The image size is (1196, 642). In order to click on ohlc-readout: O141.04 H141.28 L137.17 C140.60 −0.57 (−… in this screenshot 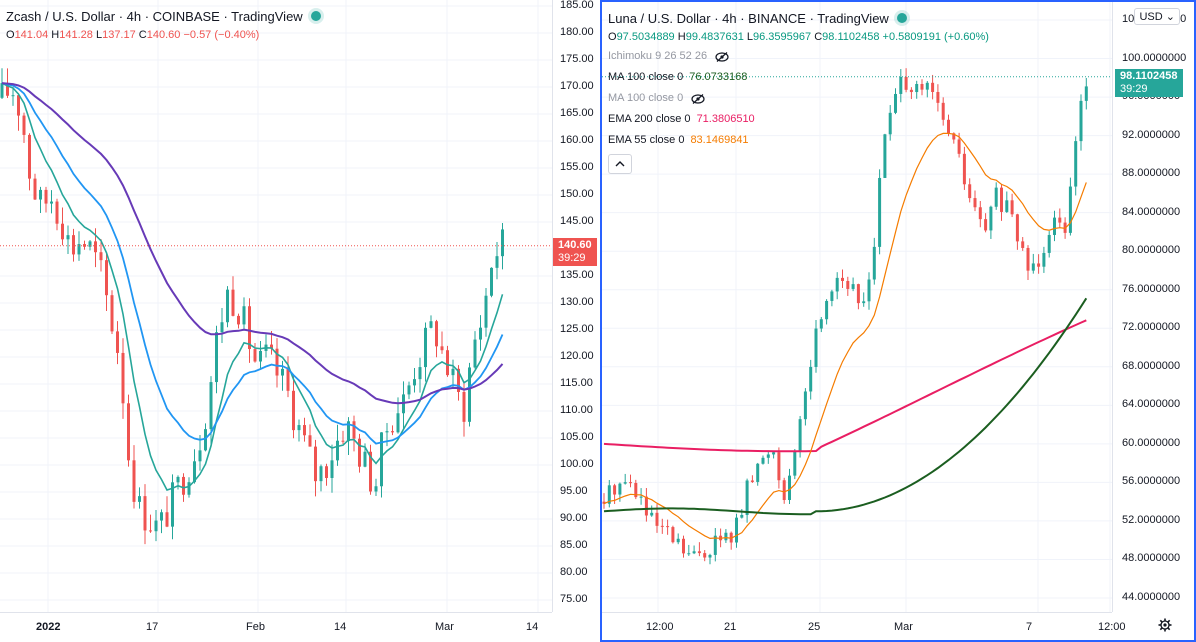, I will do `click(163, 35)`.